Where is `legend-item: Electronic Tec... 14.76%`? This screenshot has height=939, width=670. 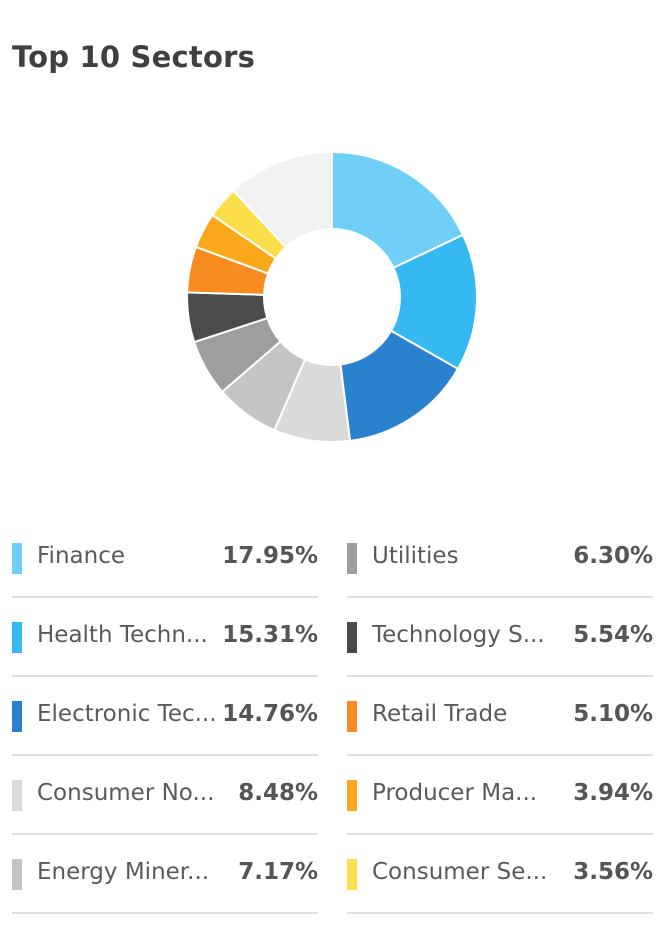 legend-item: Electronic Tec... 14.76% is located at coordinates (165, 716).